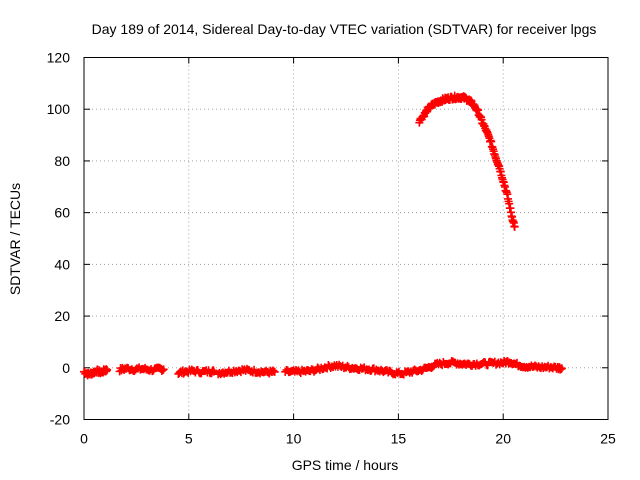 The image size is (640, 480). Describe the element at coordinates (60, 420) in the screenshot. I see `y-tick-label: -20` at that location.